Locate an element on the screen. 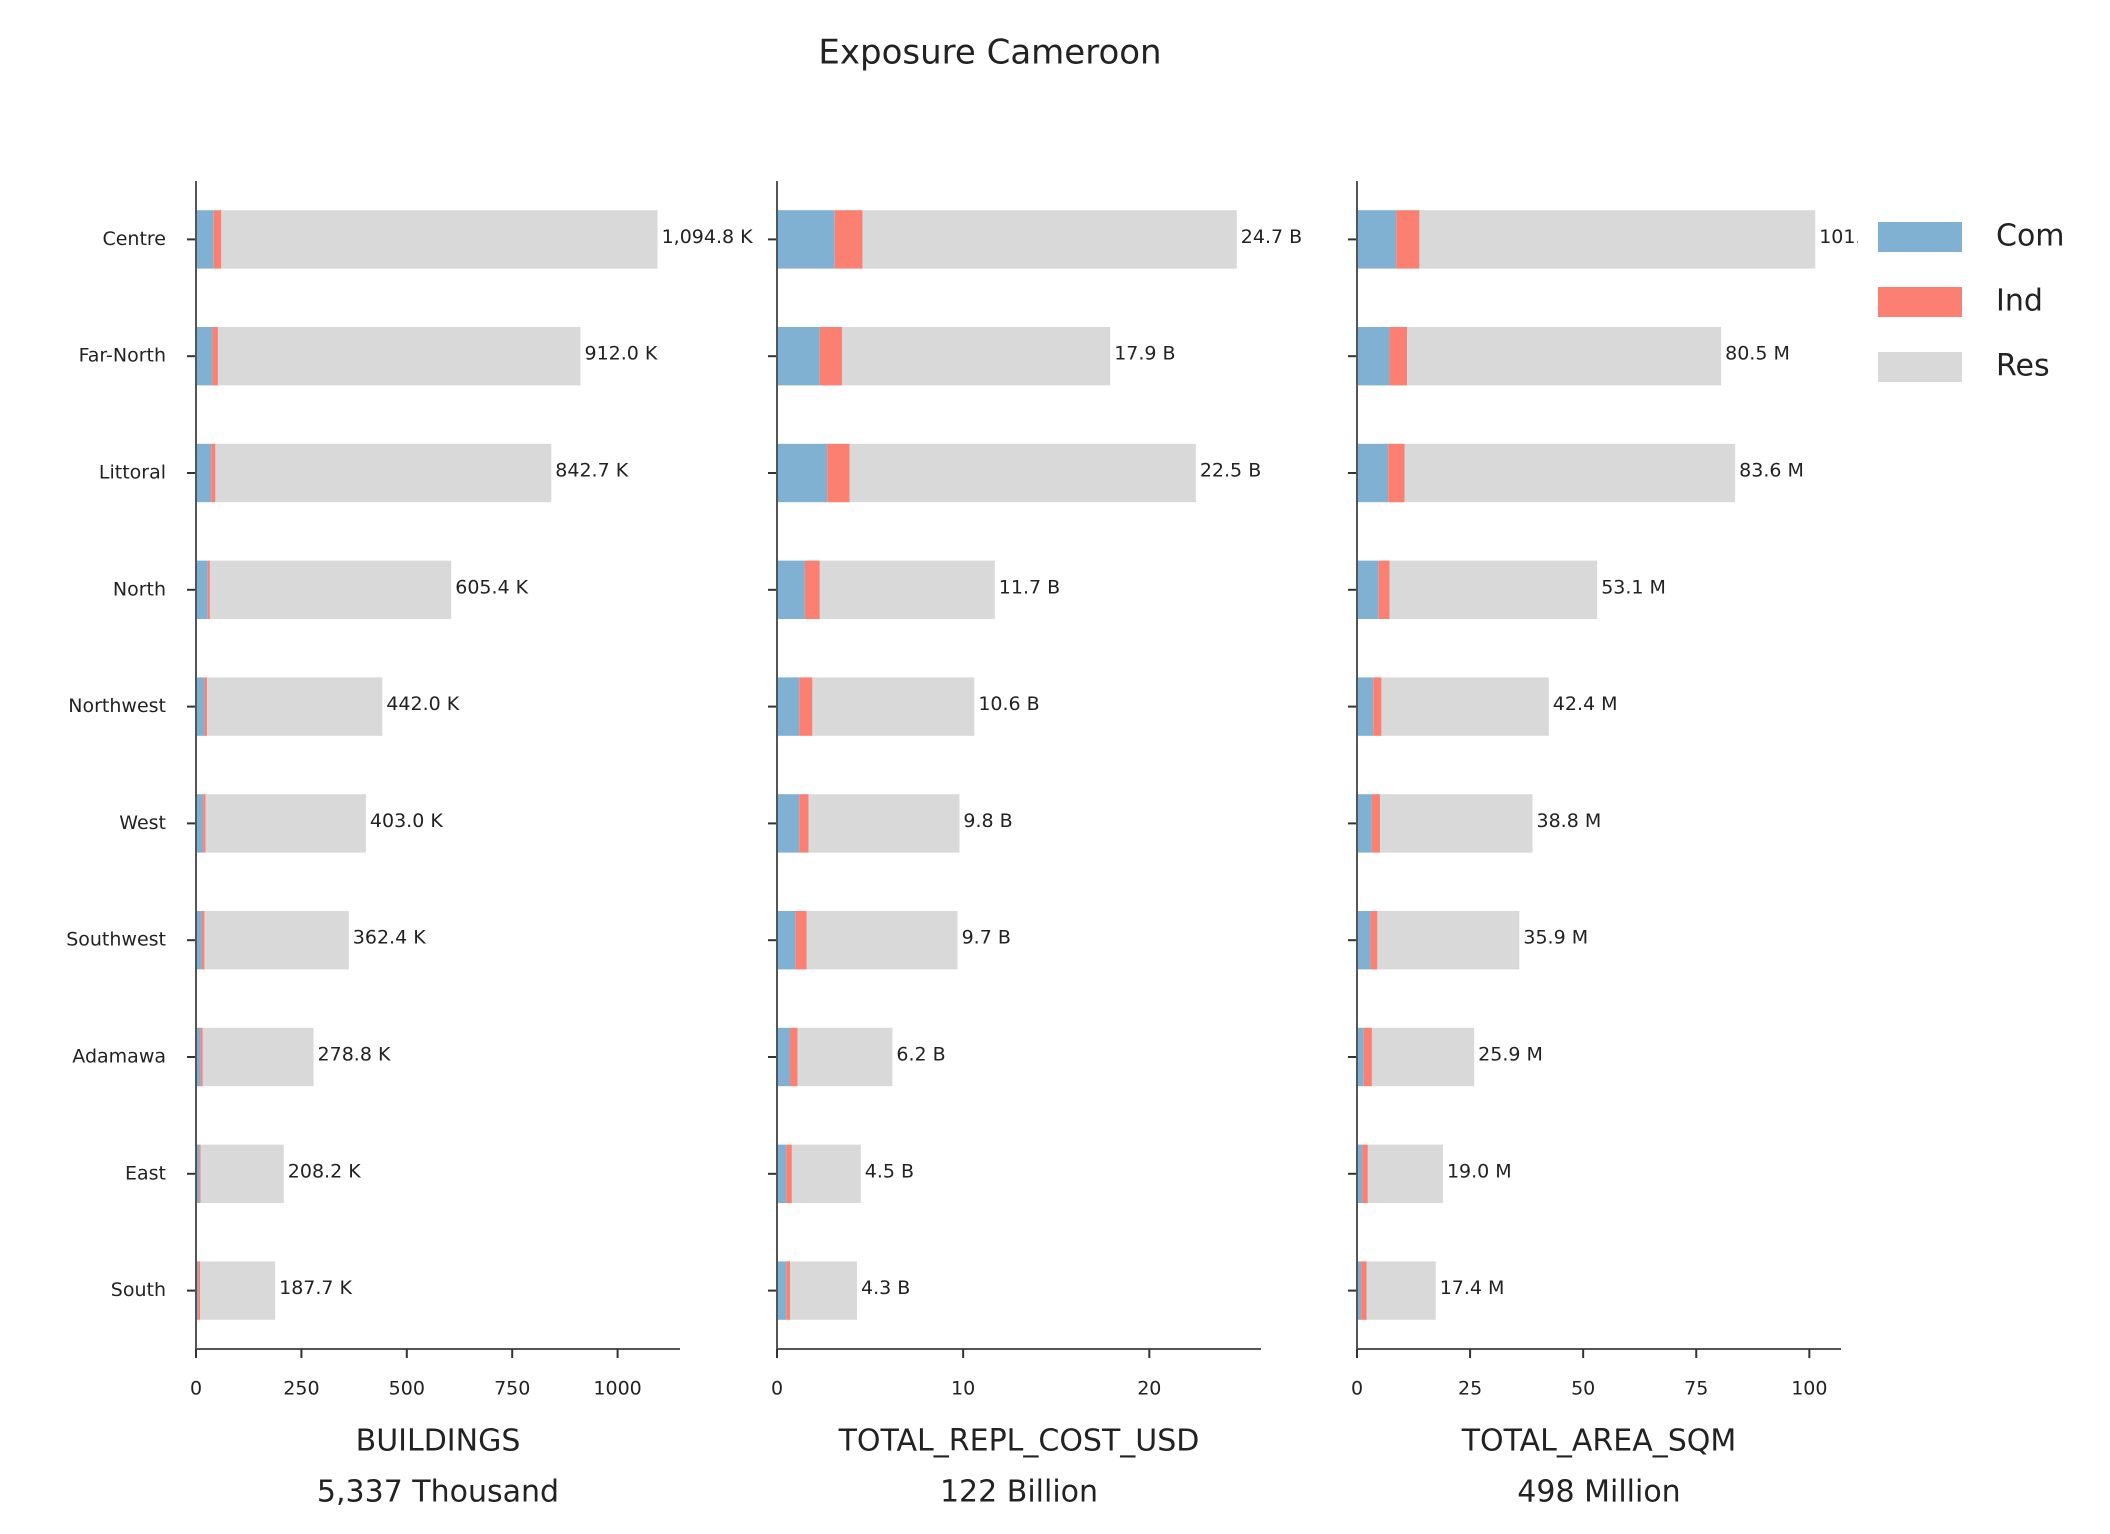 This screenshot has width=2110, height=1534. x-tick-label: 20 is located at coordinates (1149, 1389).